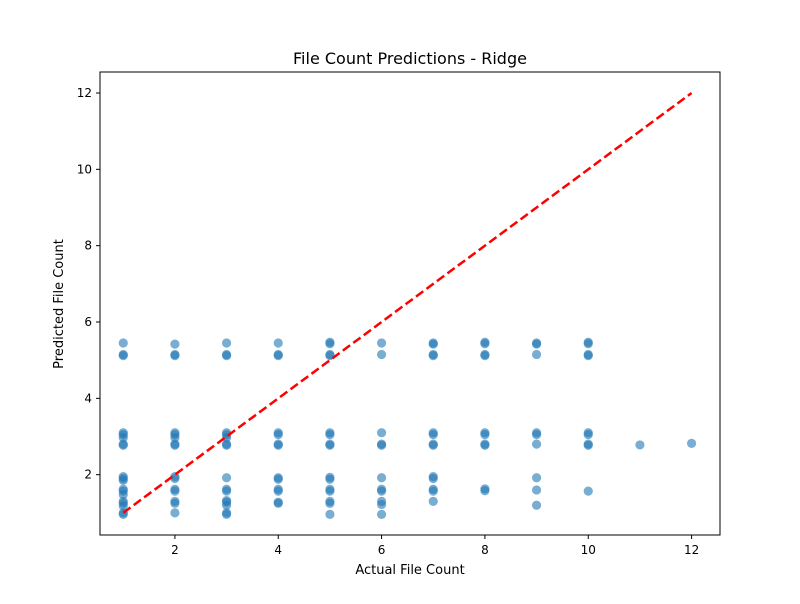 The height and width of the screenshot is (604, 800). Describe the element at coordinates (175, 550) in the screenshot. I see `x-tick-label: 2` at that location.